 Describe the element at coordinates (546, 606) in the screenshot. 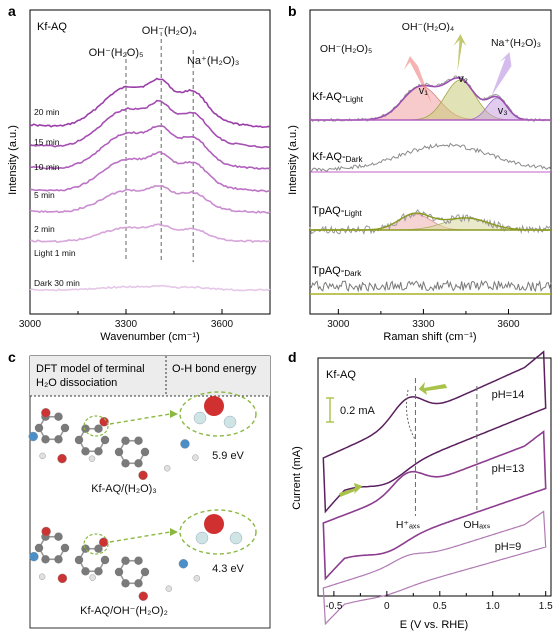

I see `x-tick-label: 1.5` at that location.